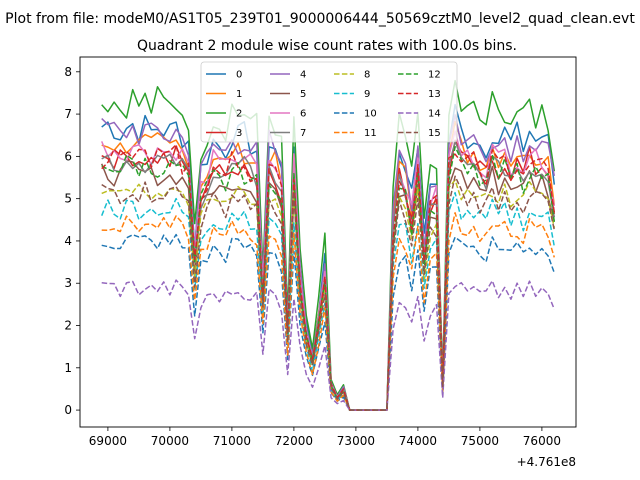 The width and height of the screenshot is (640, 480). What do you see at coordinates (419, 133) in the screenshot?
I see `legend-item-15: 15` at bounding box center [419, 133].